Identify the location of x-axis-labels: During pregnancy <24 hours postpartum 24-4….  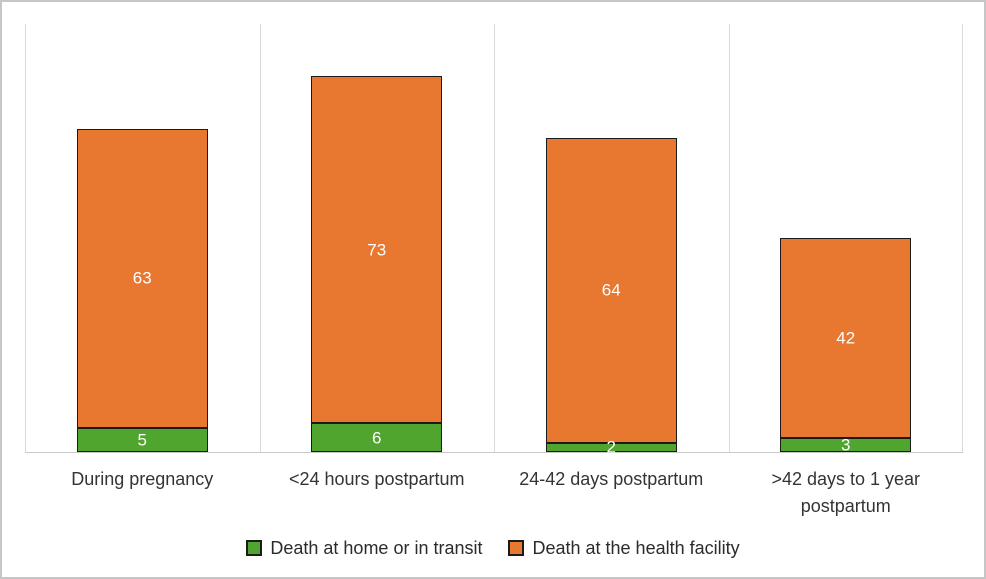
(494, 487).